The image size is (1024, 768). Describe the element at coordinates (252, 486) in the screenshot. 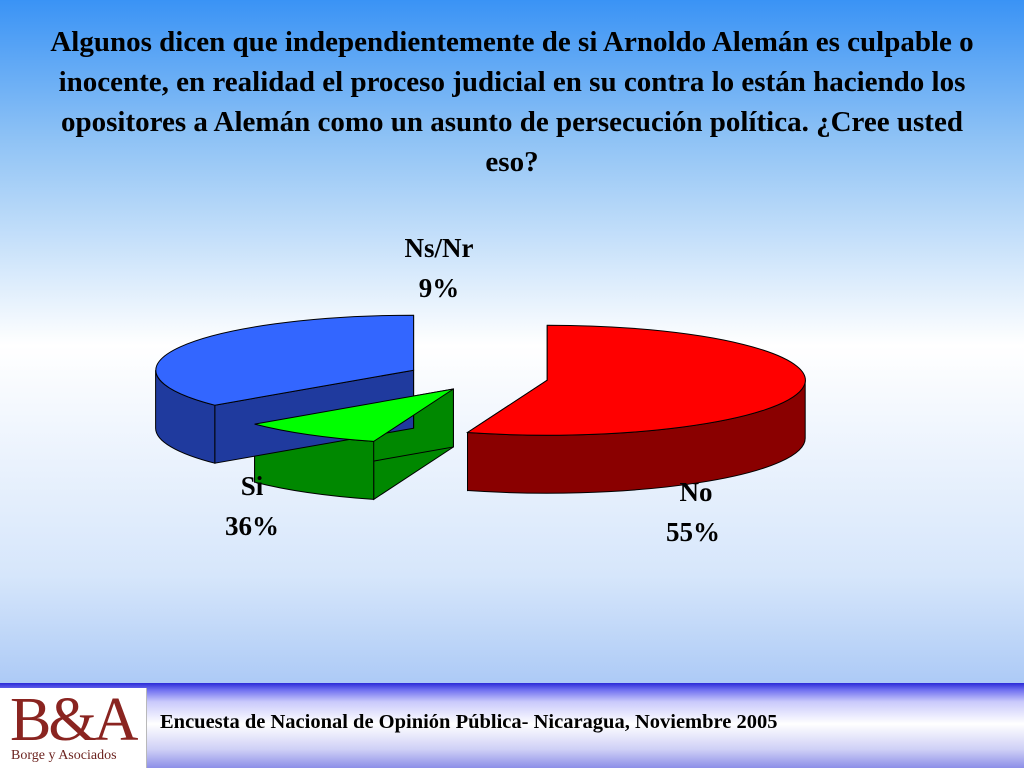

I see `slice-label-si-name: Si` at that location.